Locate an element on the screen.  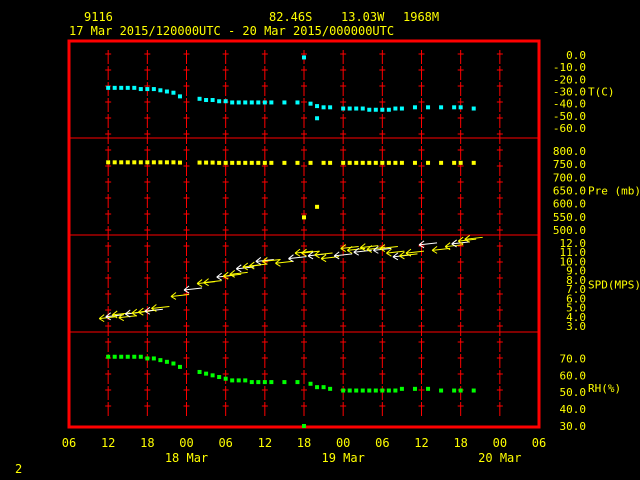
y-tick-label: 700.0 is located at coordinates (569, 177).